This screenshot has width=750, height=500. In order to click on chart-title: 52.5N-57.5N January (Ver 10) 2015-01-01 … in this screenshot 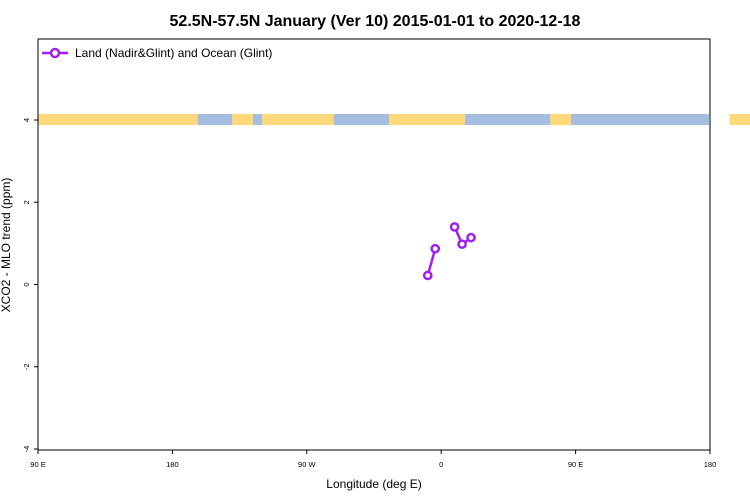, I will do `click(375, 21)`.